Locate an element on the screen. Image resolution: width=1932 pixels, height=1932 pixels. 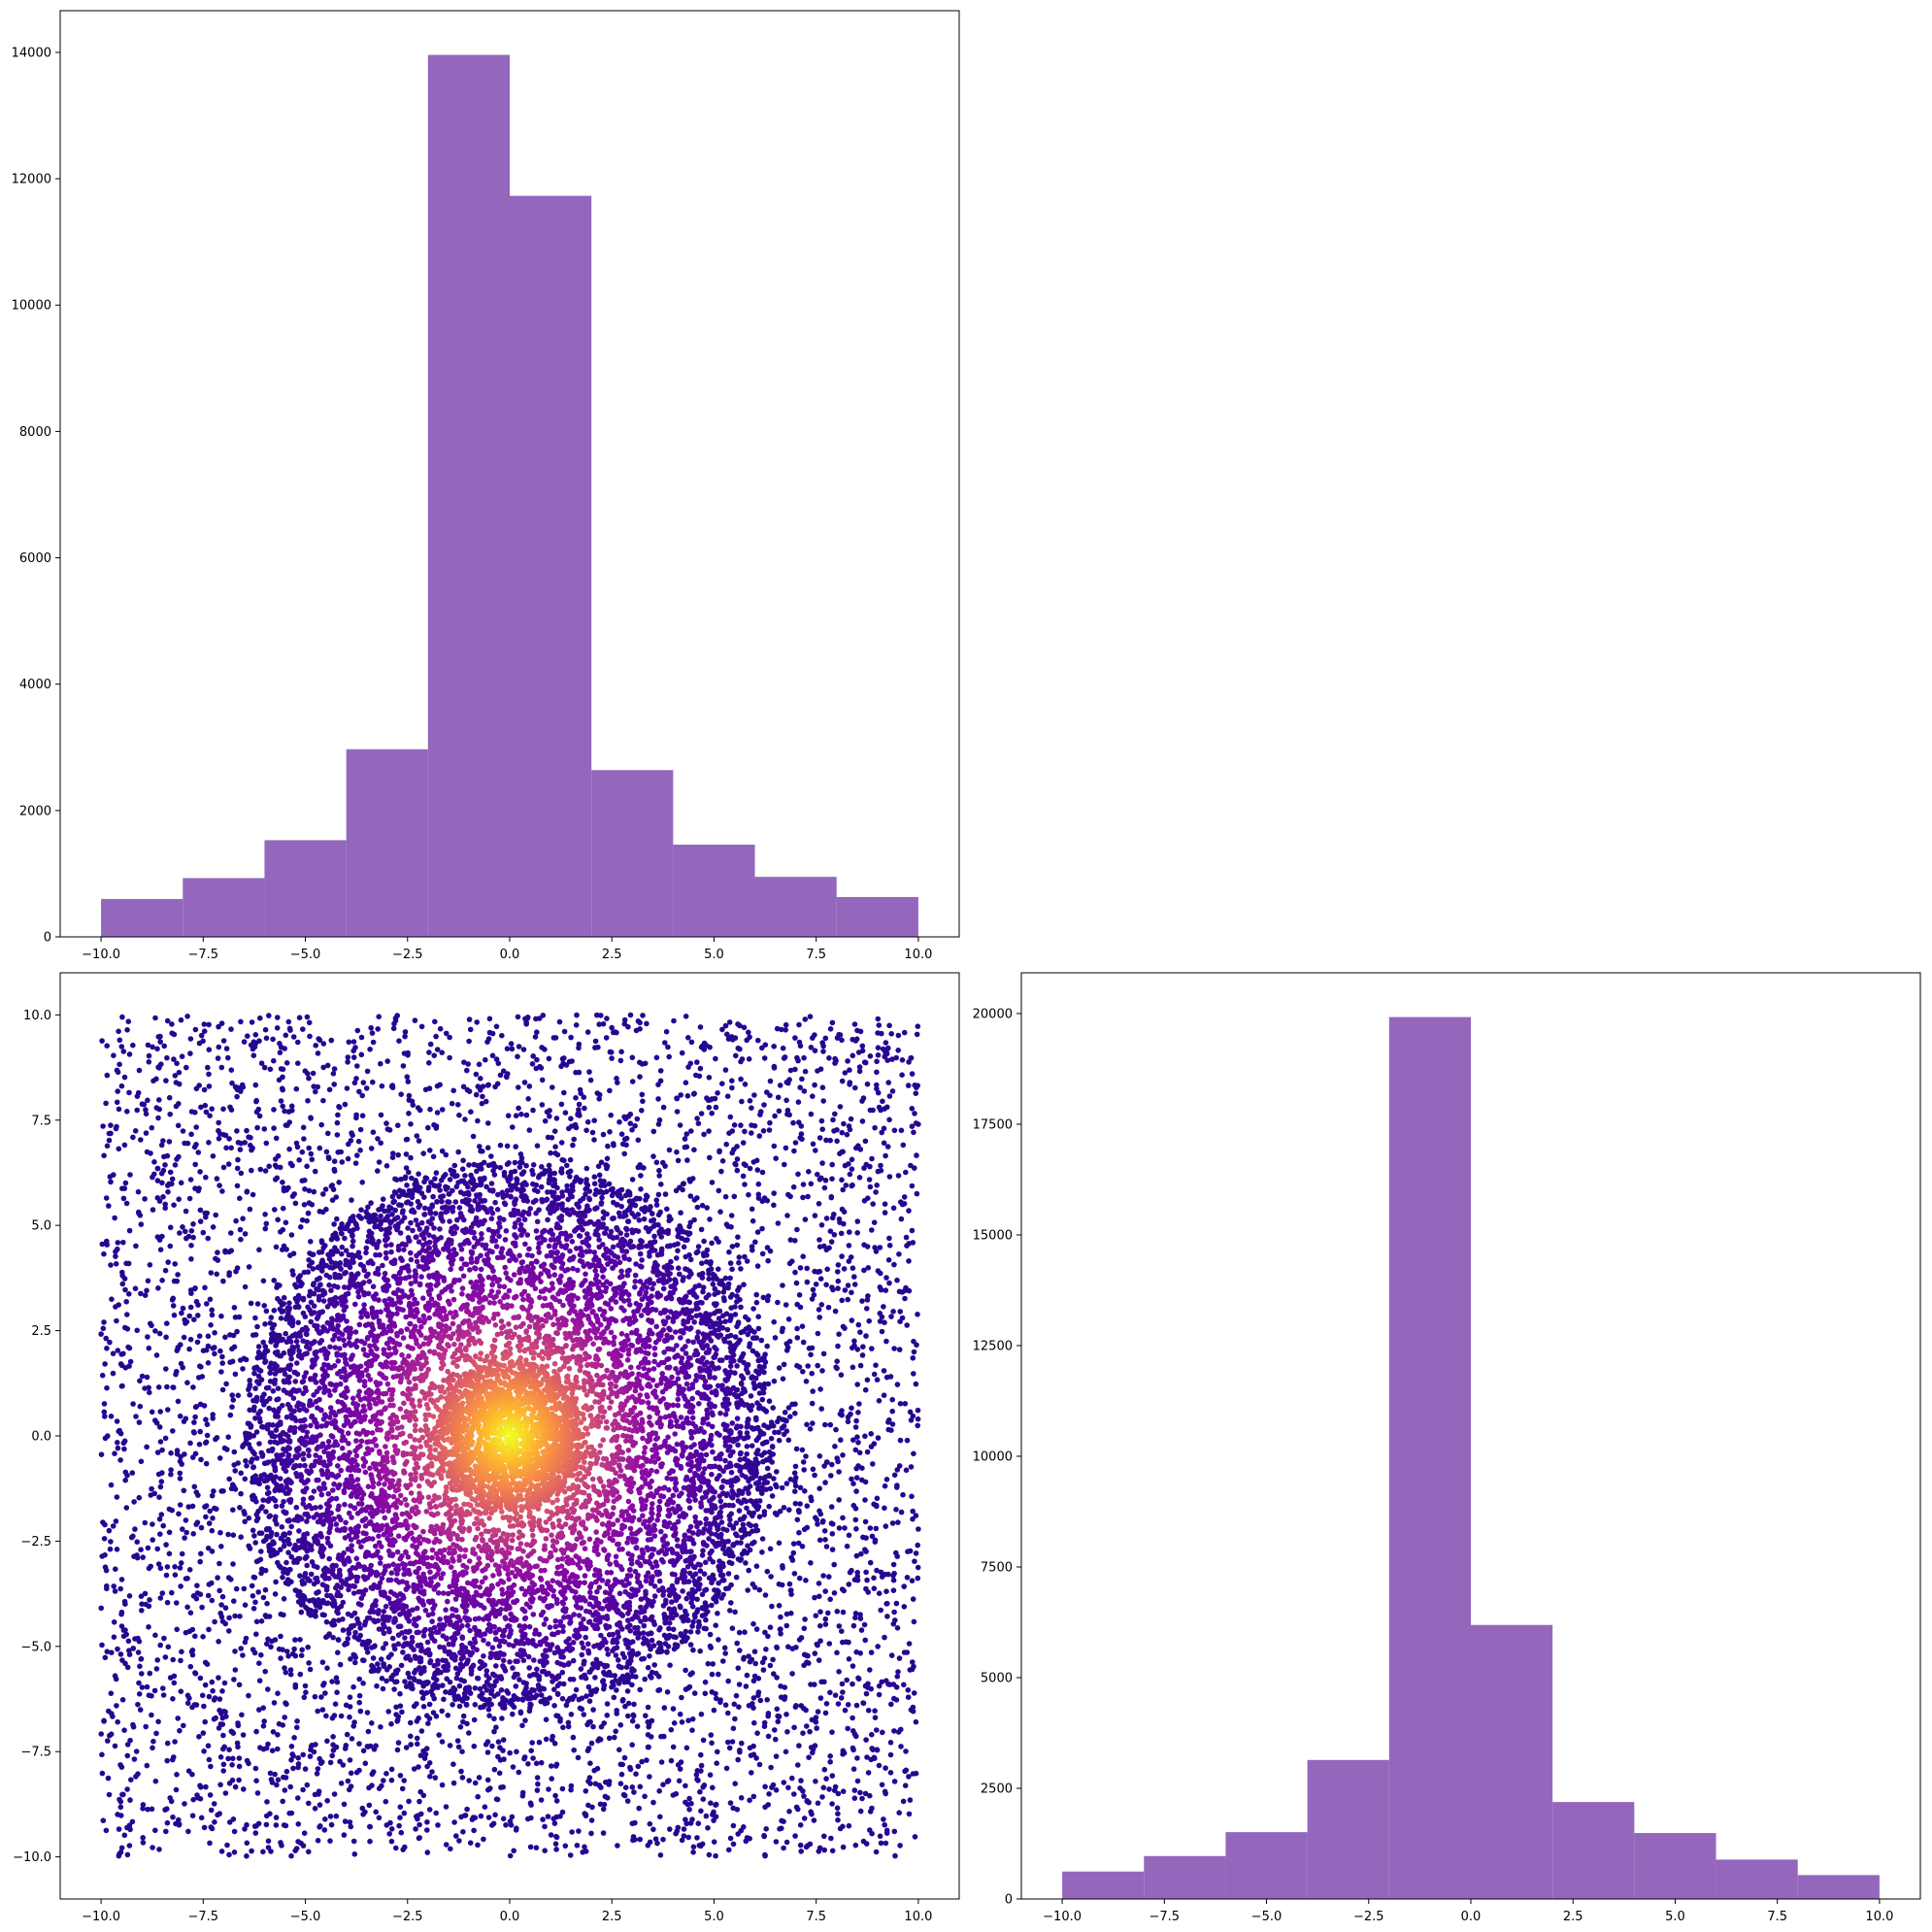
y-tick-label: 6000 is located at coordinates (35, 558).